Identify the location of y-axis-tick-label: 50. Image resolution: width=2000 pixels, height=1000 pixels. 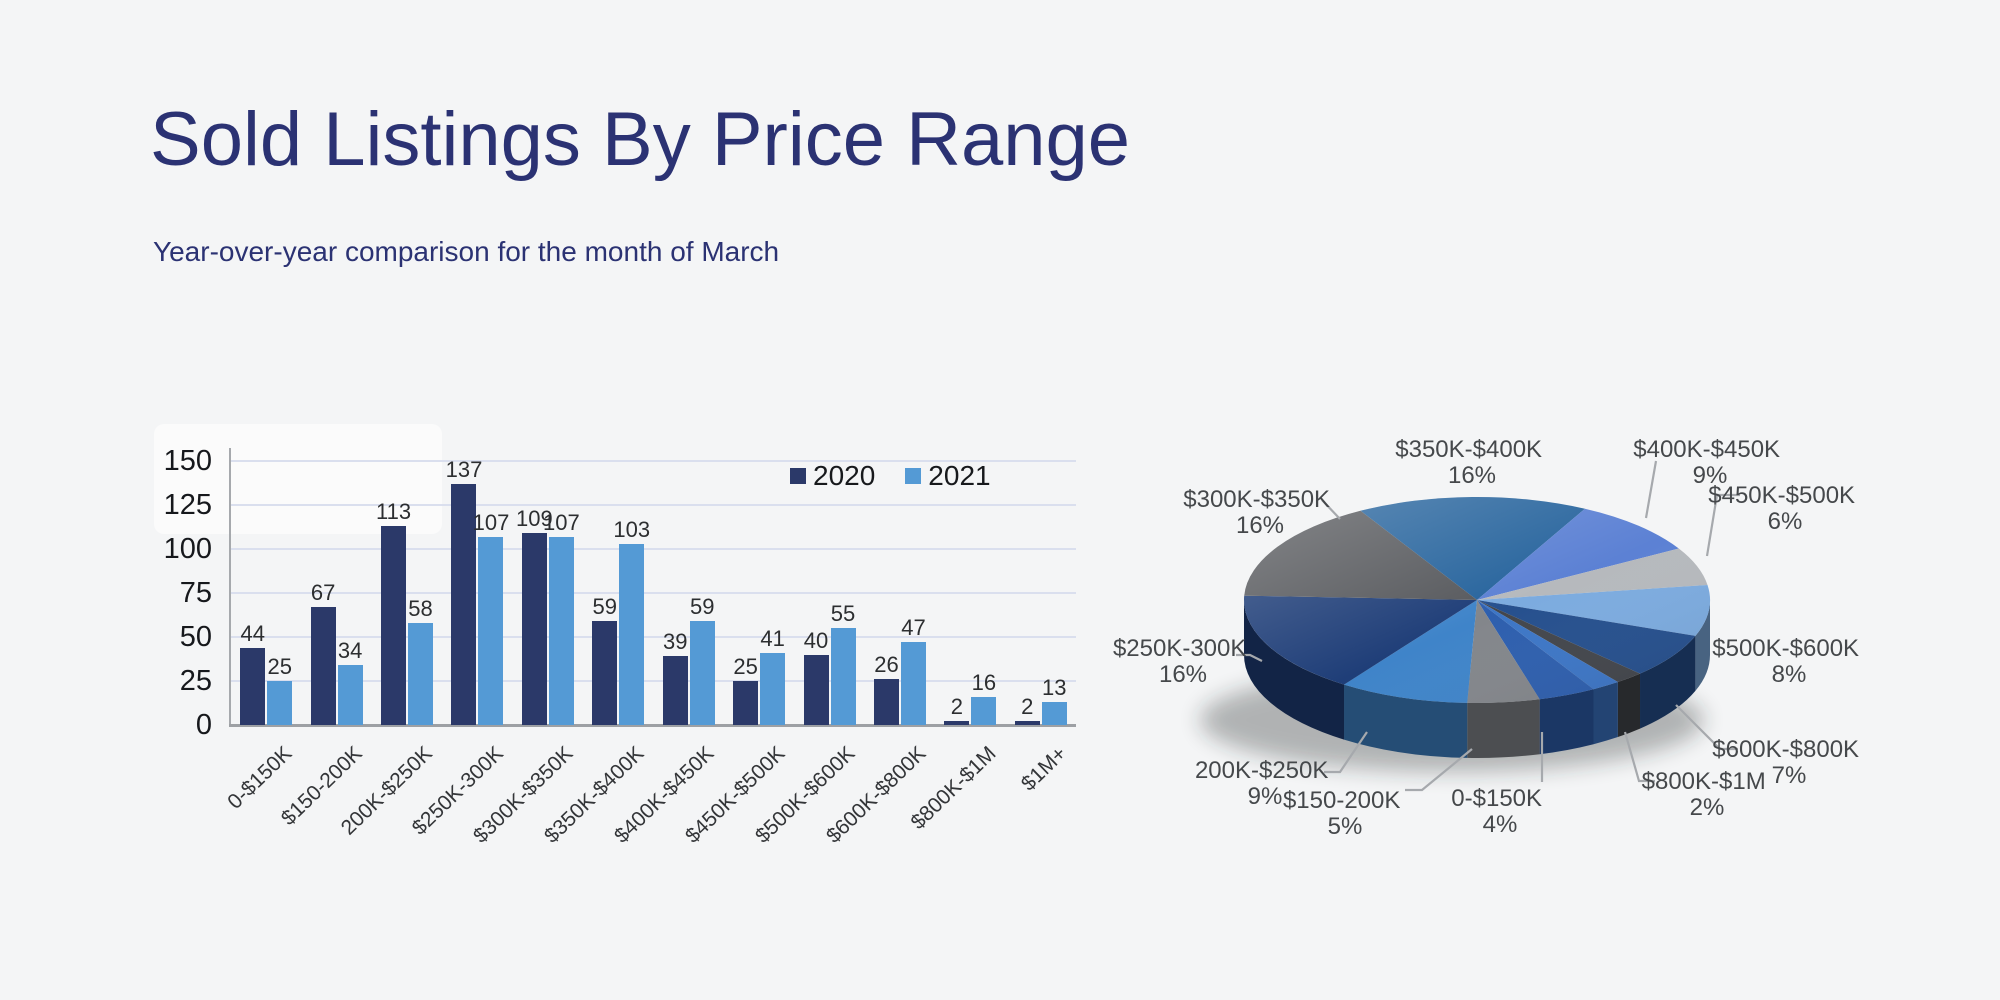
(195, 637).